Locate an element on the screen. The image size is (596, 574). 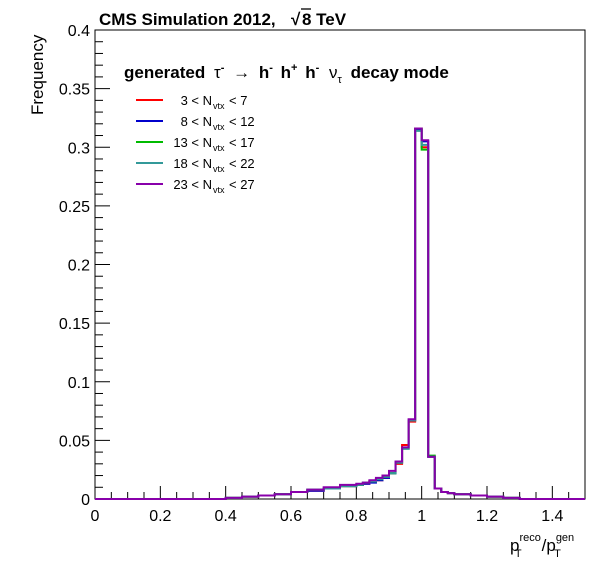
x-tick-label: 1.2 is located at coordinates (487, 516).